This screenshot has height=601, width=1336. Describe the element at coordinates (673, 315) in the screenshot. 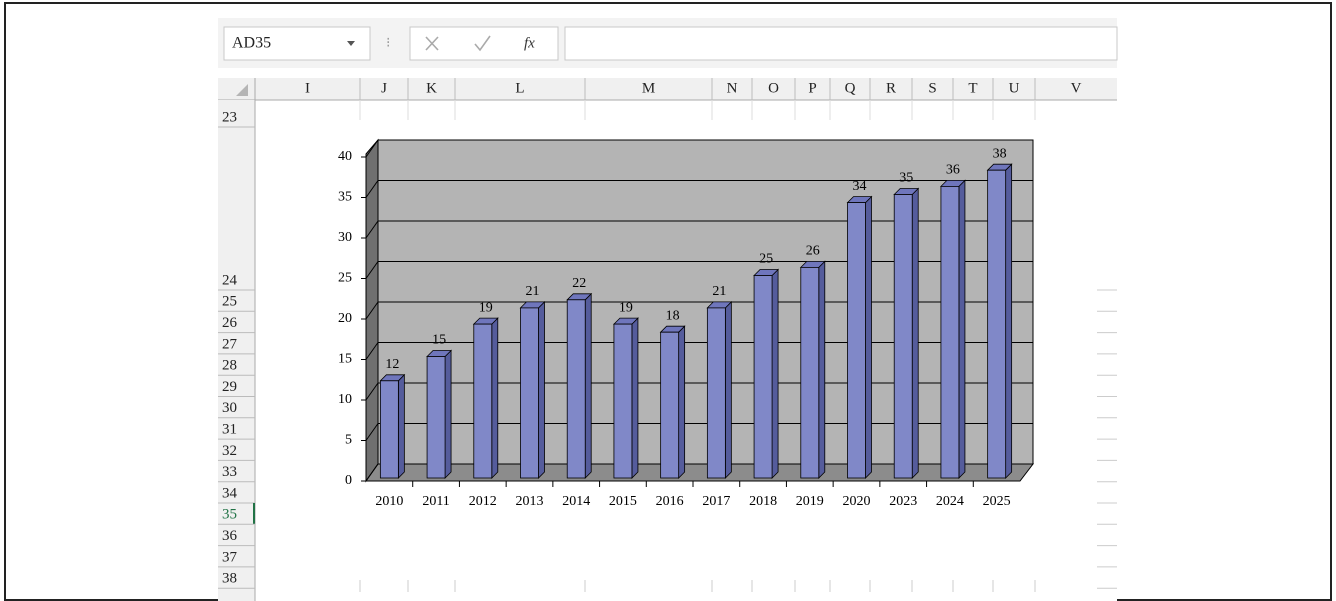

I see `data-label: 18` at that location.